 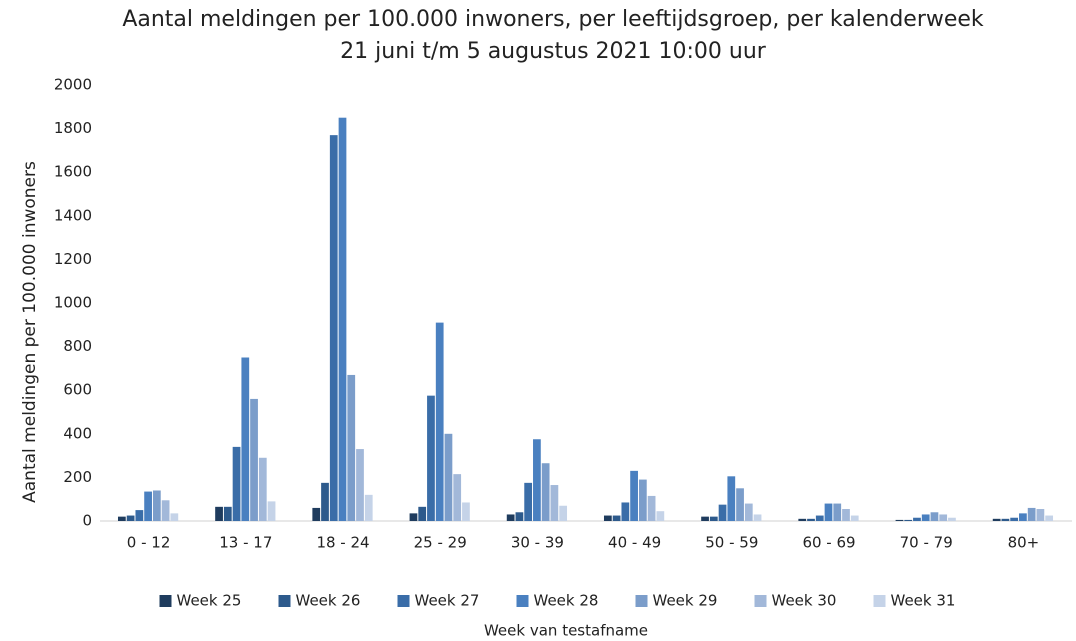 I want to click on legend-label: Week 27, so click(x=447, y=601).